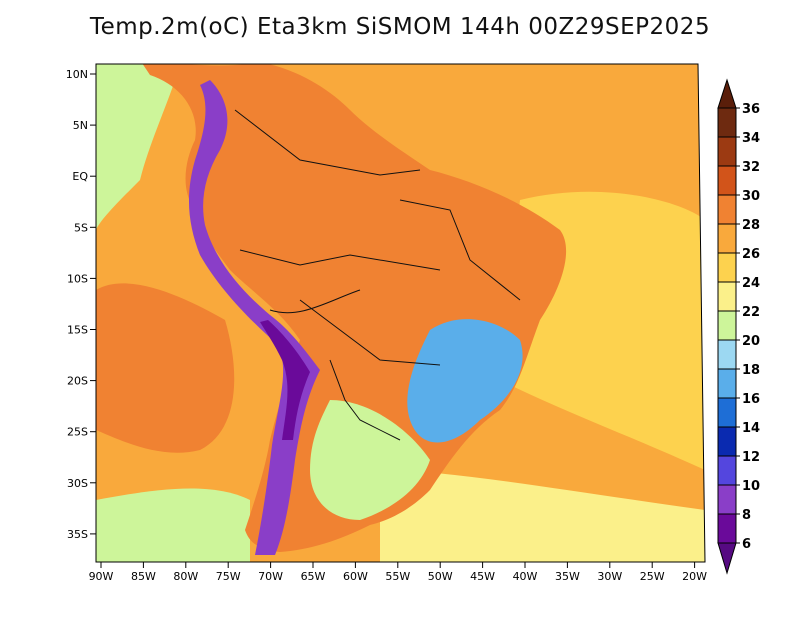 The width and height of the screenshot is (800, 618). I want to click on lon-tick-label: 80W, so click(185, 576).